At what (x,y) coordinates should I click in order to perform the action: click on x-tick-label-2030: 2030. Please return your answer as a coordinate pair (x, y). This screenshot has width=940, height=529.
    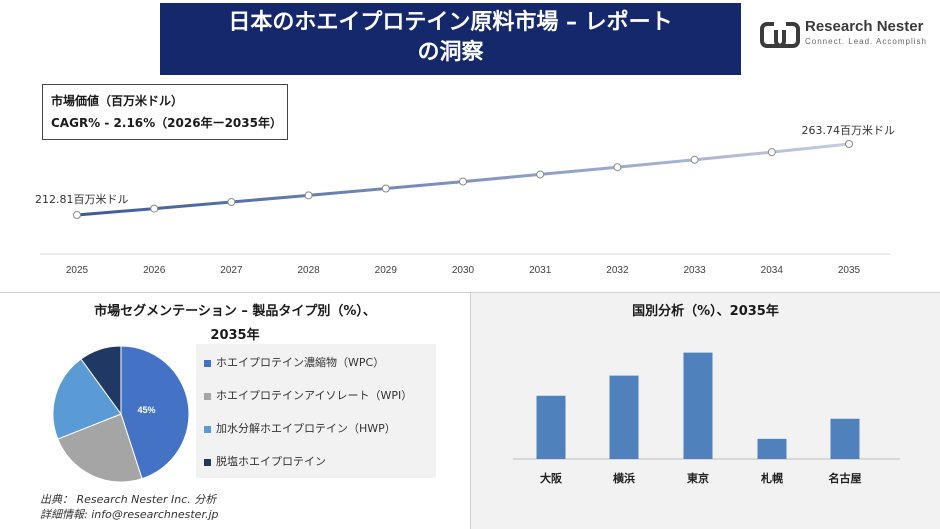
    Looking at the image, I should click on (463, 270).